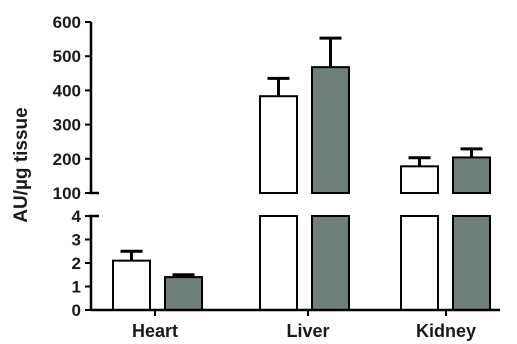 Image resolution: width=517 pixels, height=344 pixels. What do you see at coordinates (21, 164) in the screenshot?
I see `y-axis-title: AU/µg tissue` at bounding box center [21, 164].